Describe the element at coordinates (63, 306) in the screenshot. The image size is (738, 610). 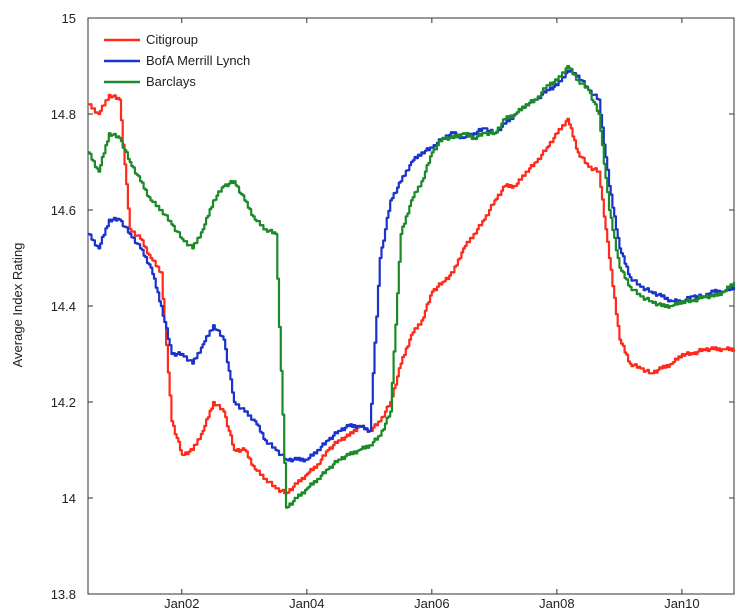
I see `y-tick-label: 14.4` at that location.